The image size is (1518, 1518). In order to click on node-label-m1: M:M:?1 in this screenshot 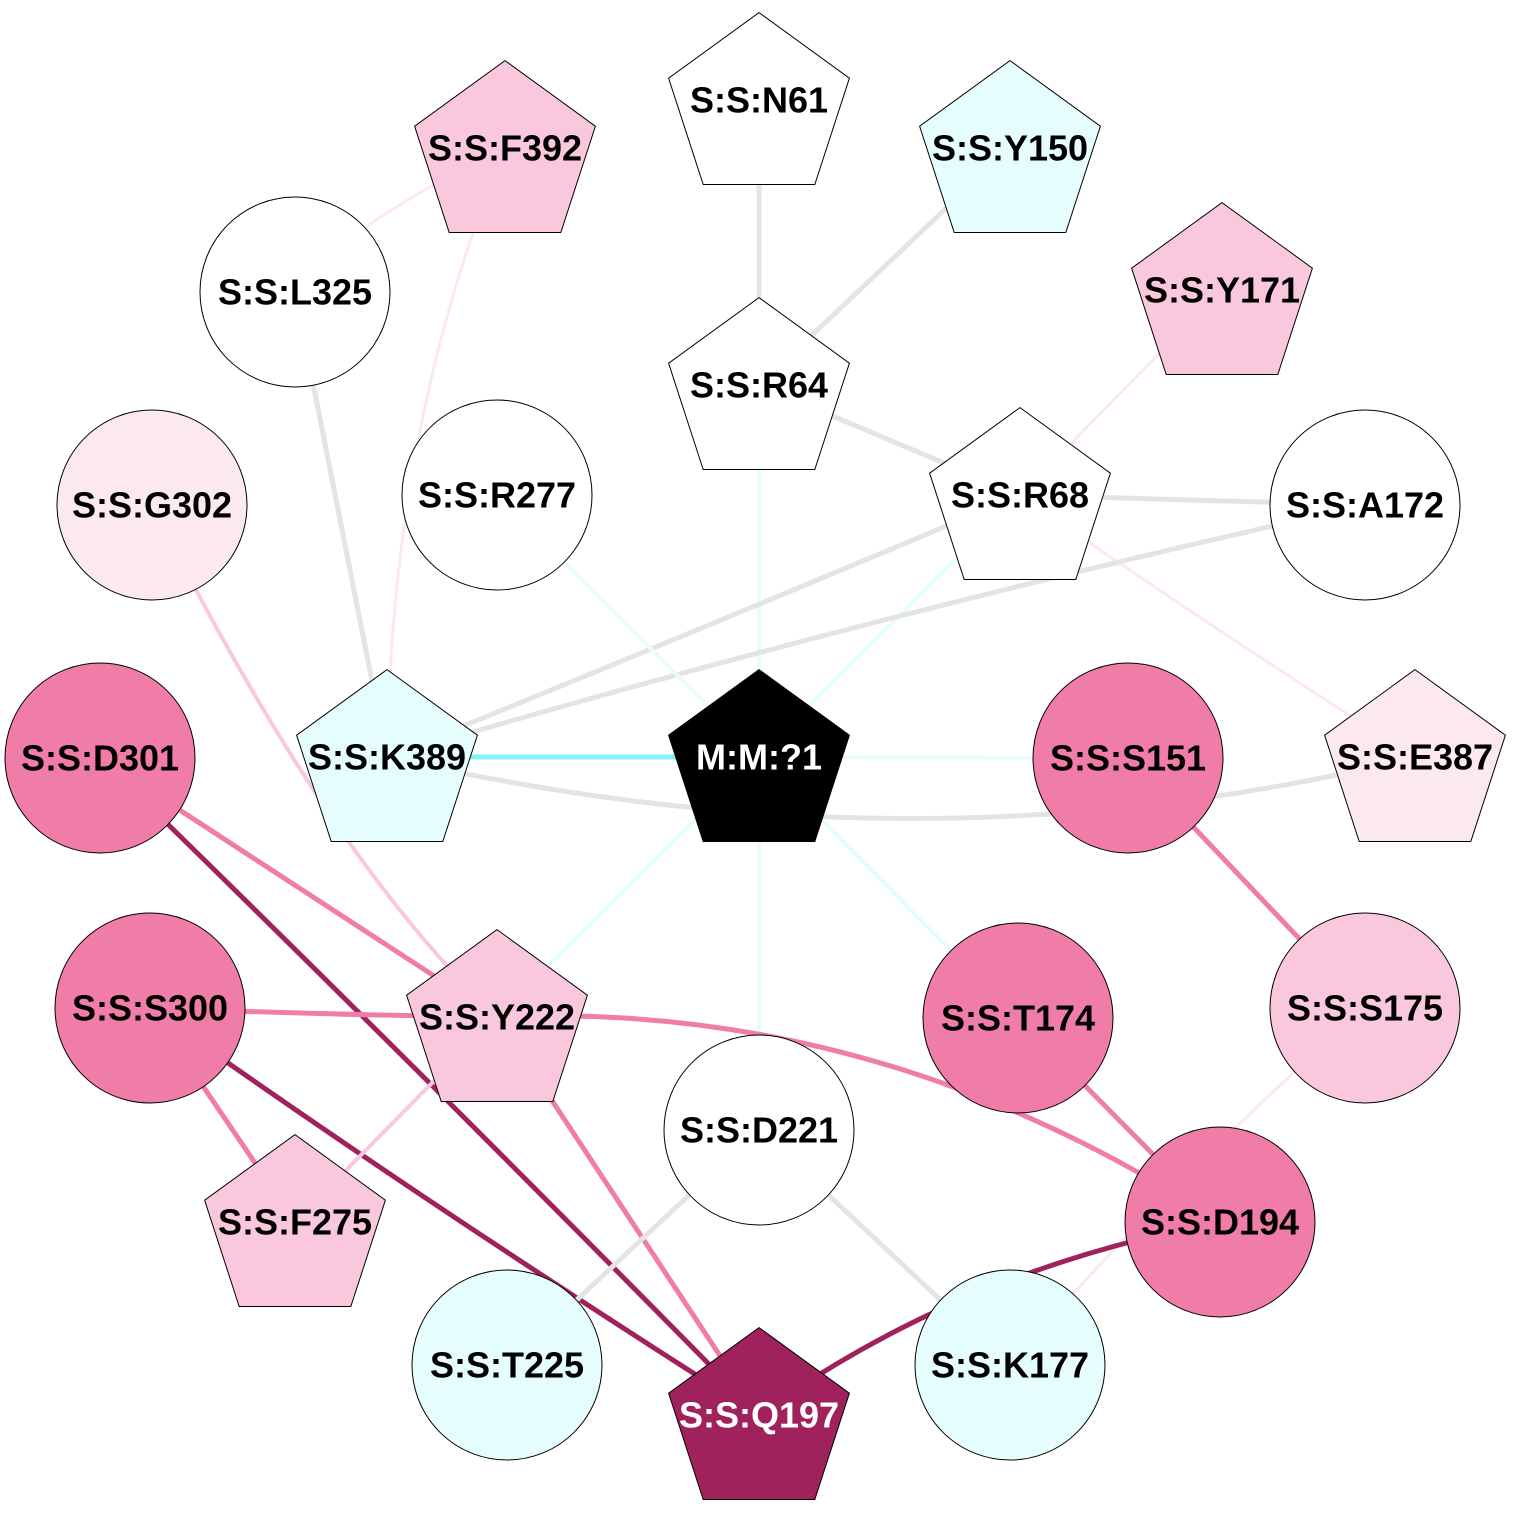, I will do `click(759, 757)`.